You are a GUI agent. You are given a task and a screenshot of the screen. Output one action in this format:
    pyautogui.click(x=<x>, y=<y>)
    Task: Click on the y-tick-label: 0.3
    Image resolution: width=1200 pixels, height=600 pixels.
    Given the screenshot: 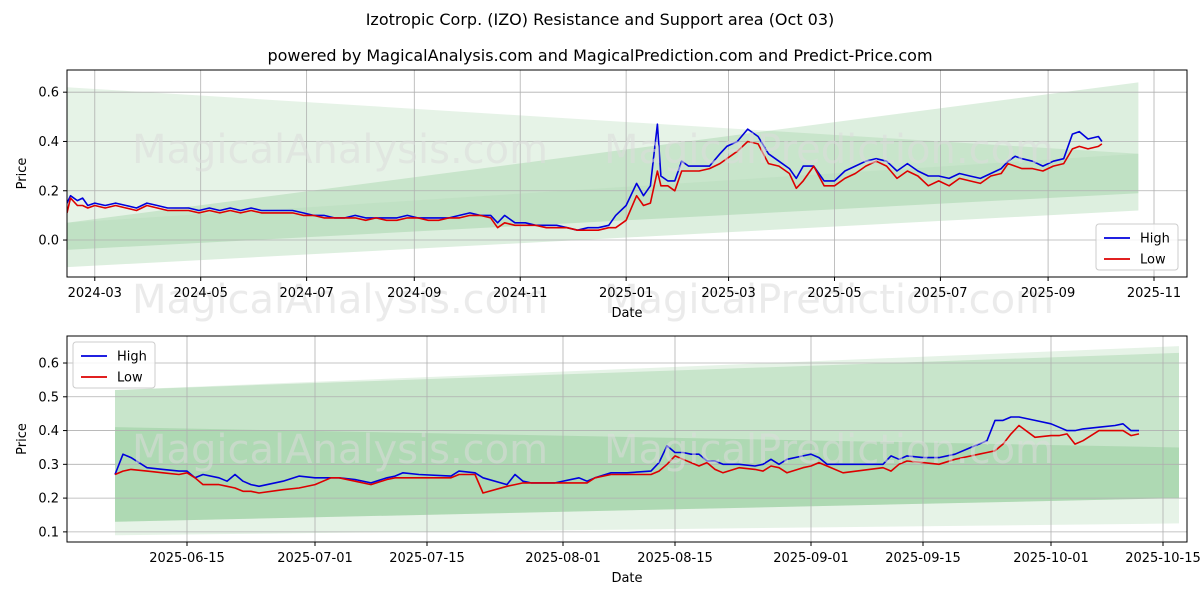 What is the action you would take?
    pyautogui.click(x=48, y=465)
    